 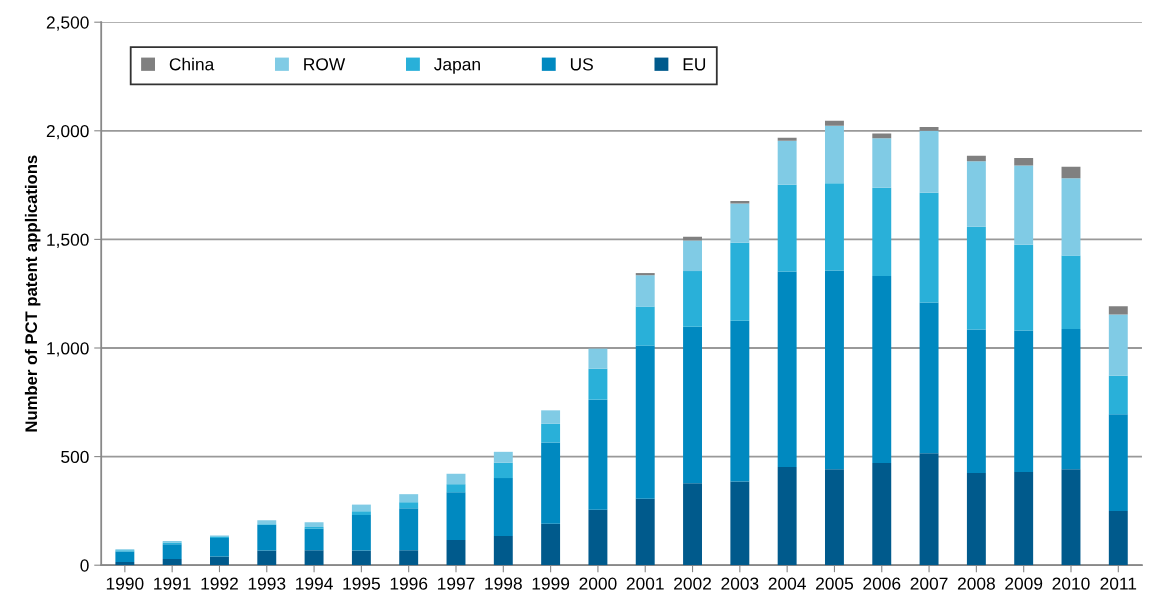 I want to click on x-tick-label: 2003, so click(x=740, y=583).